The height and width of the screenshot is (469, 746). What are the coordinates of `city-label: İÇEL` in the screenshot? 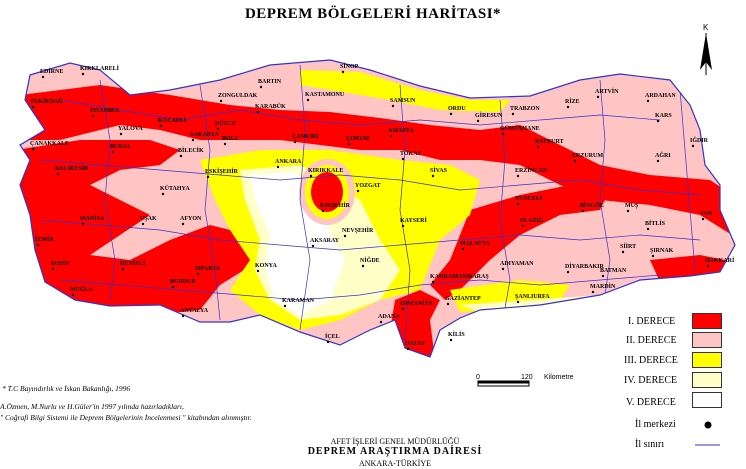 It's located at (332, 336).